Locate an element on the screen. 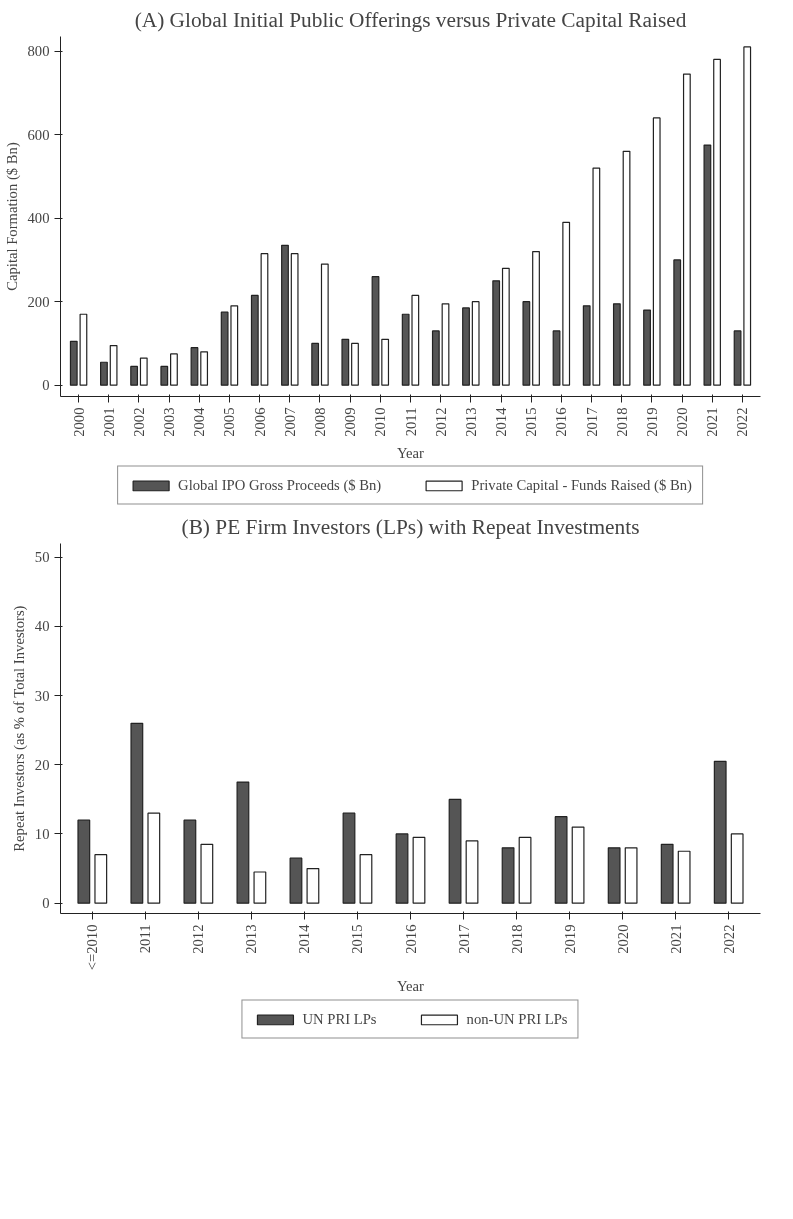 The image size is (793, 1219). y-tick-label: 400 is located at coordinates (38, 218).